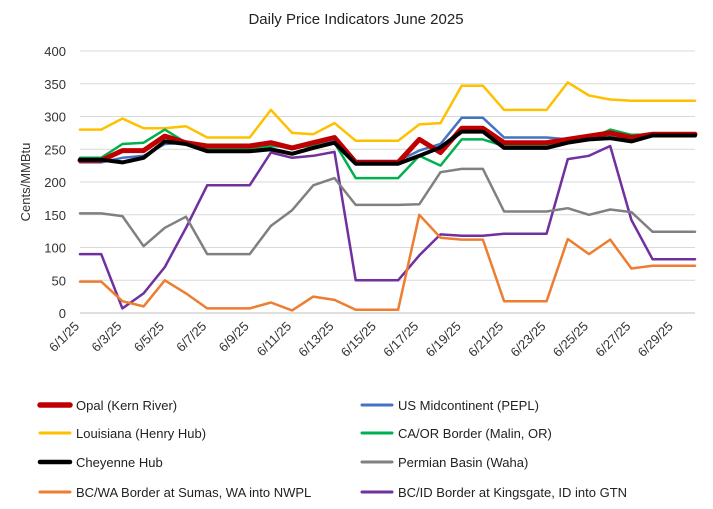 This screenshot has width=713, height=509. I want to click on x-tick-label: 6/19/25, so click(443, 339).